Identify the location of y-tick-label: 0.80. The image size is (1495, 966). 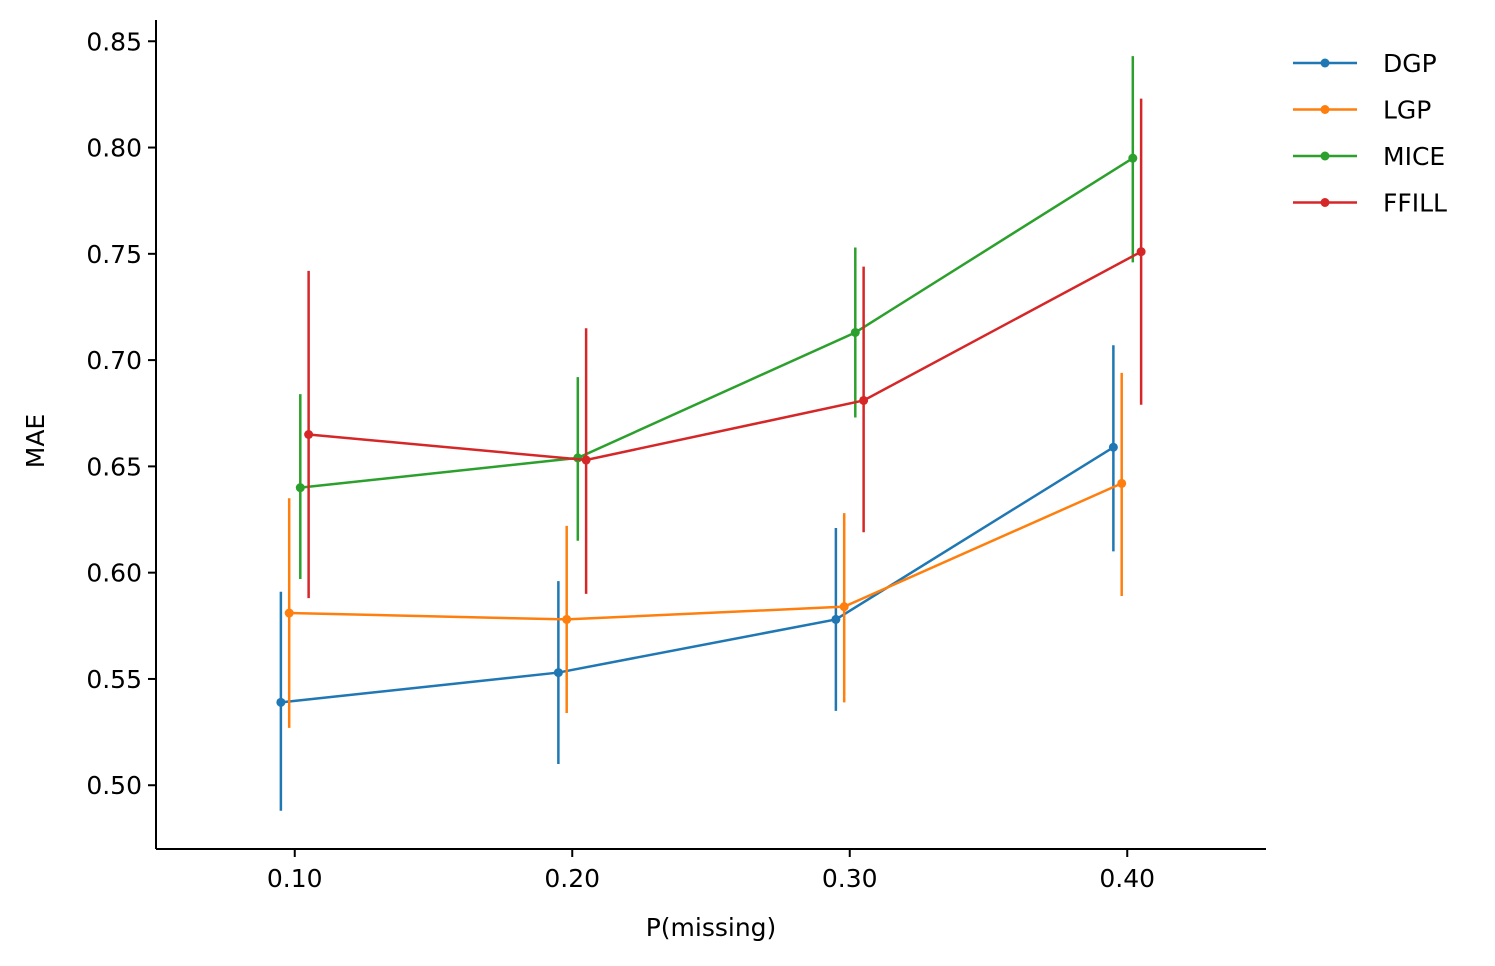
(114, 148).